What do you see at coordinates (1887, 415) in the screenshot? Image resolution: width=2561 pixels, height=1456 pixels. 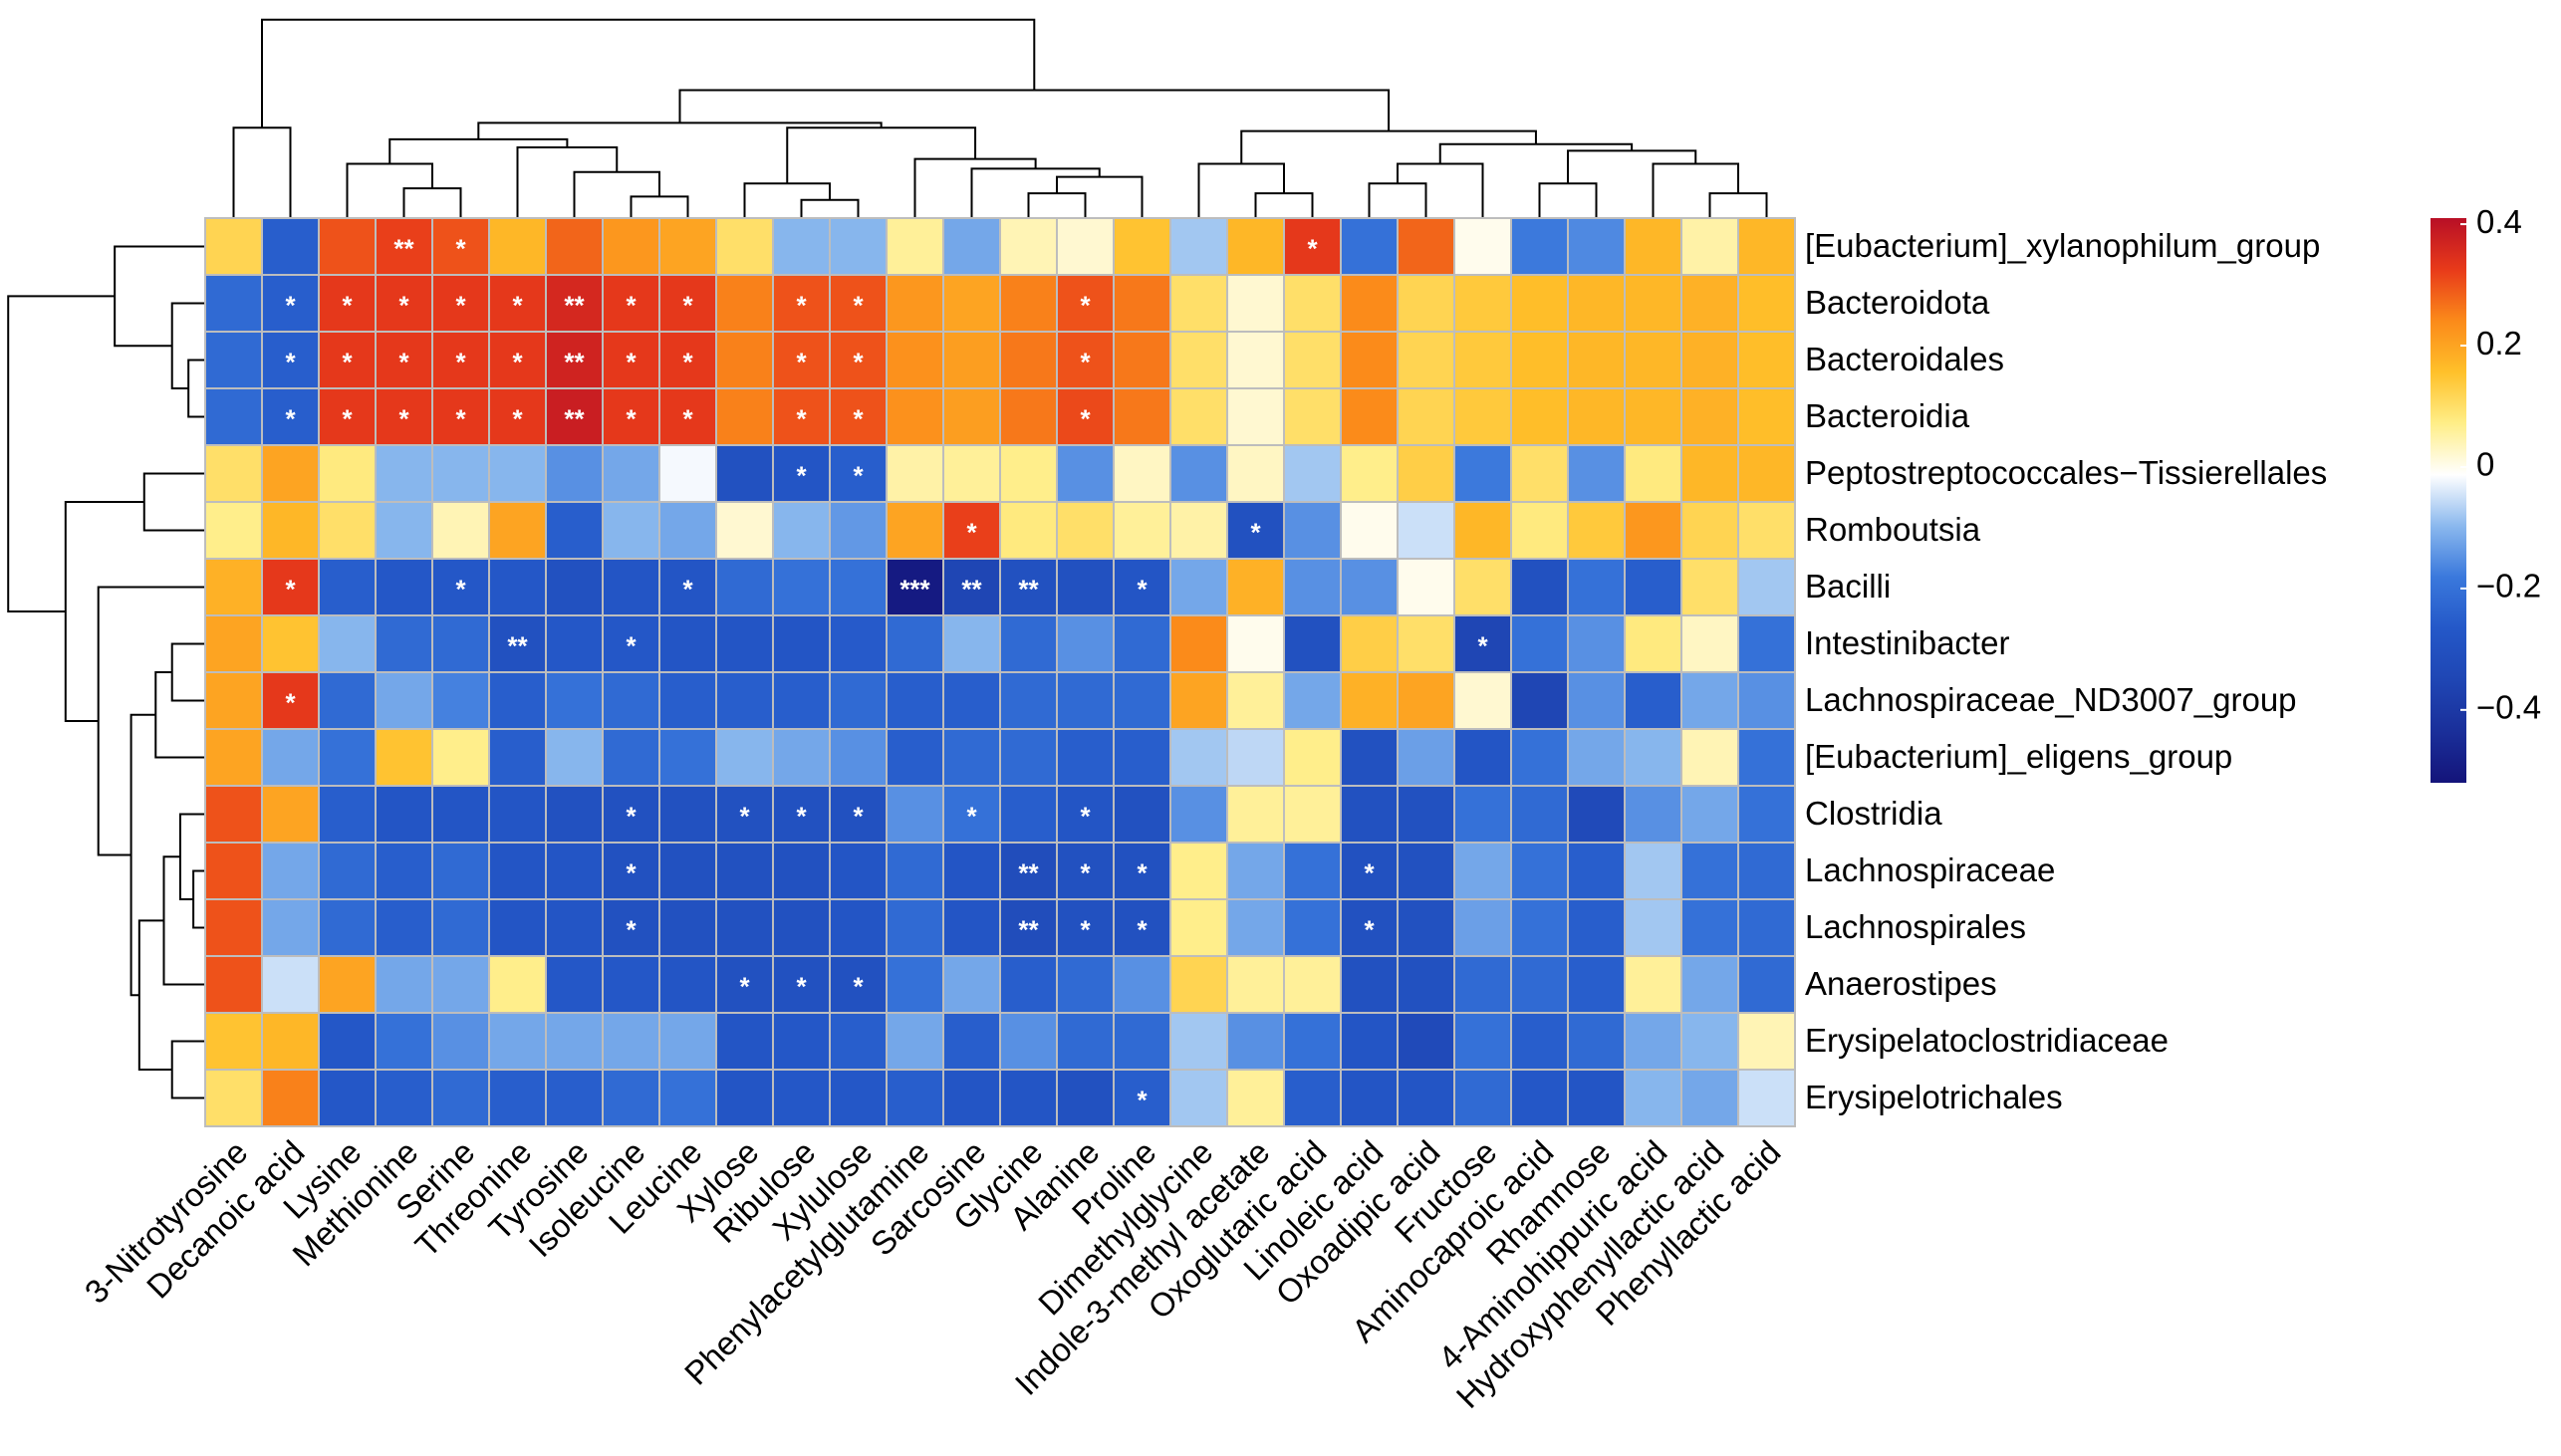 I see `row-label: Bacteroidia` at bounding box center [1887, 415].